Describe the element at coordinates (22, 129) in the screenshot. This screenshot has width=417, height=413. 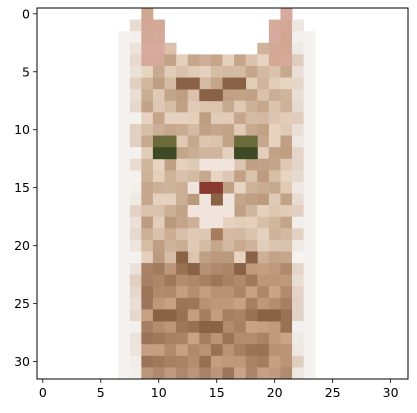
I see `y-tick-label: 10` at that location.